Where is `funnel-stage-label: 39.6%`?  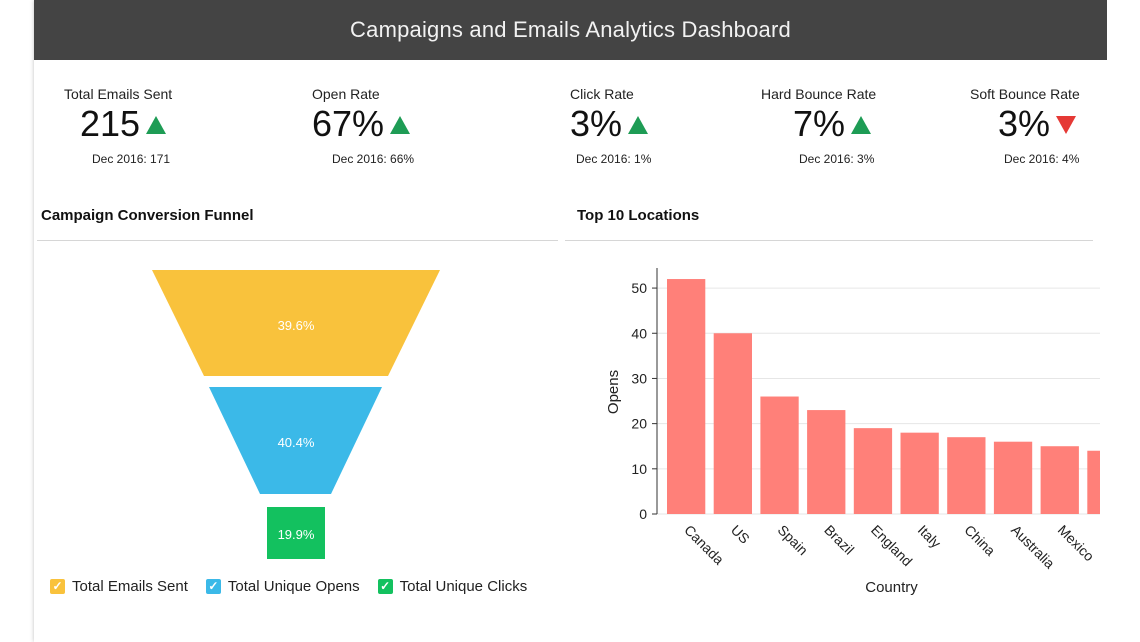
funnel-stage-label: 39.6% is located at coordinates (296, 325).